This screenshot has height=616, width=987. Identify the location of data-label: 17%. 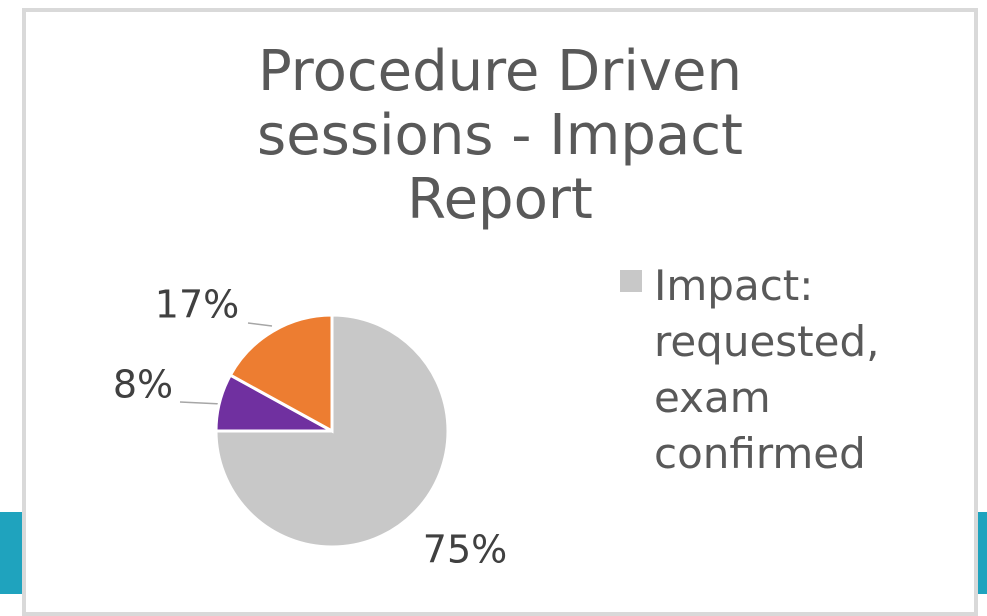
(197, 305).